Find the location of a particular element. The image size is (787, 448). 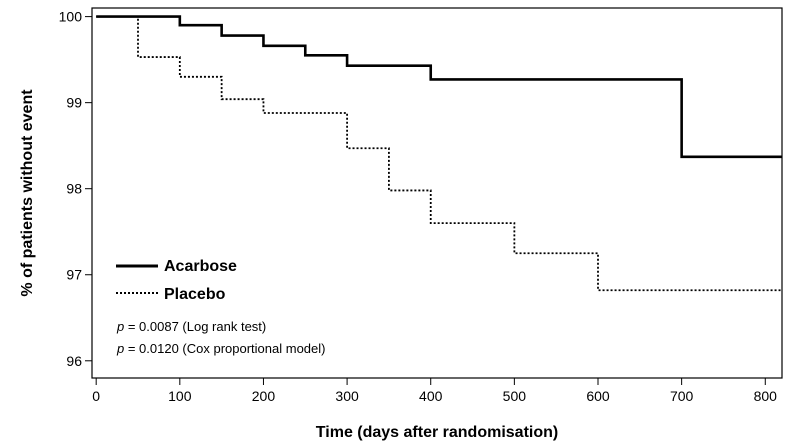

legend-label-placebo: Placebo is located at coordinates (195, 294).